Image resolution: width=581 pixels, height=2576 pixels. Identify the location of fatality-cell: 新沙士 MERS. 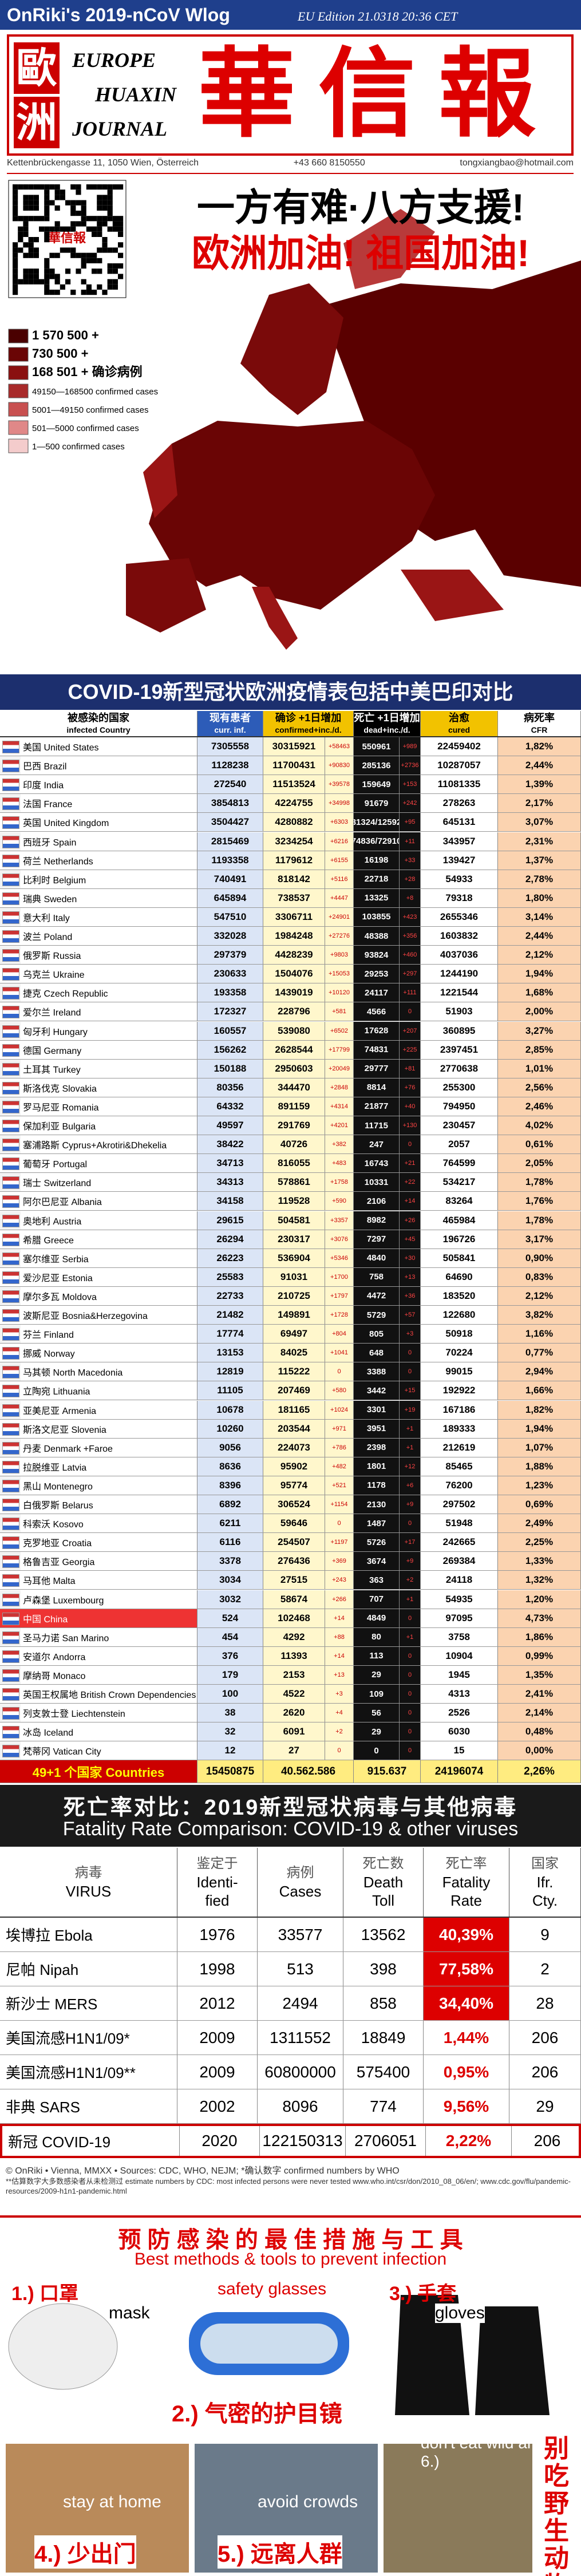
(88, 2003).